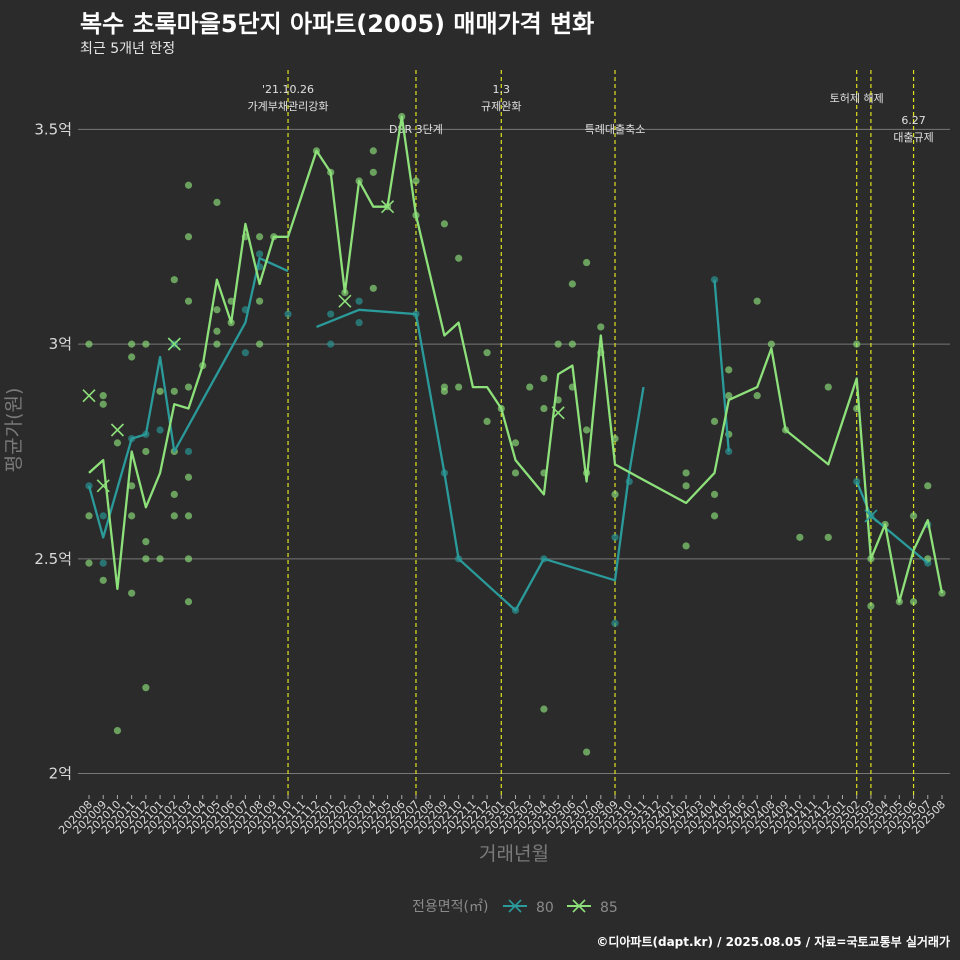  I want to click on chart-subtitle: 최근 5개년 한정, so click(128, 49).